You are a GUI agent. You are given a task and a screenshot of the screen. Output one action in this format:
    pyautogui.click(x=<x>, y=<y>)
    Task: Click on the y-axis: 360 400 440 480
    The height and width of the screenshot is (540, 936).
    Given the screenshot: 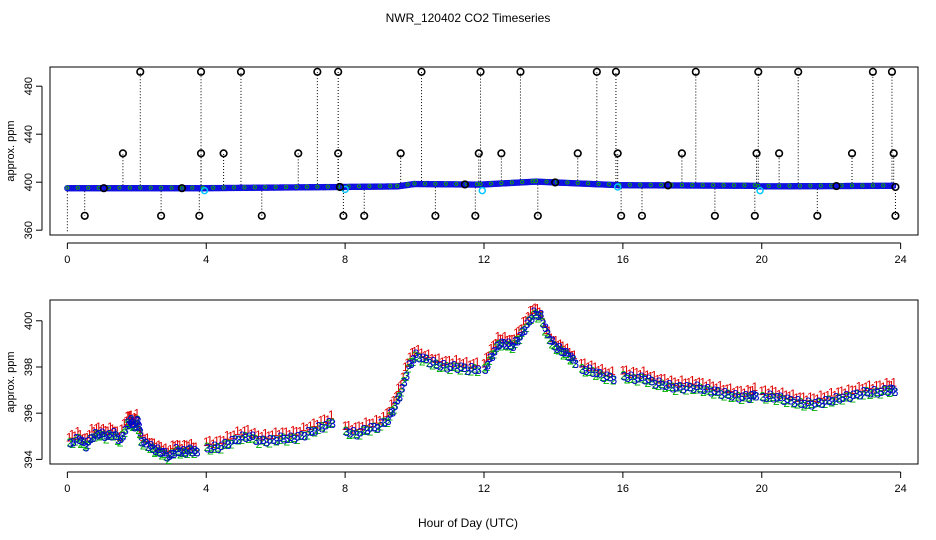 What is the action you would take?
    pyautogui.click(x=33, y=158)
    